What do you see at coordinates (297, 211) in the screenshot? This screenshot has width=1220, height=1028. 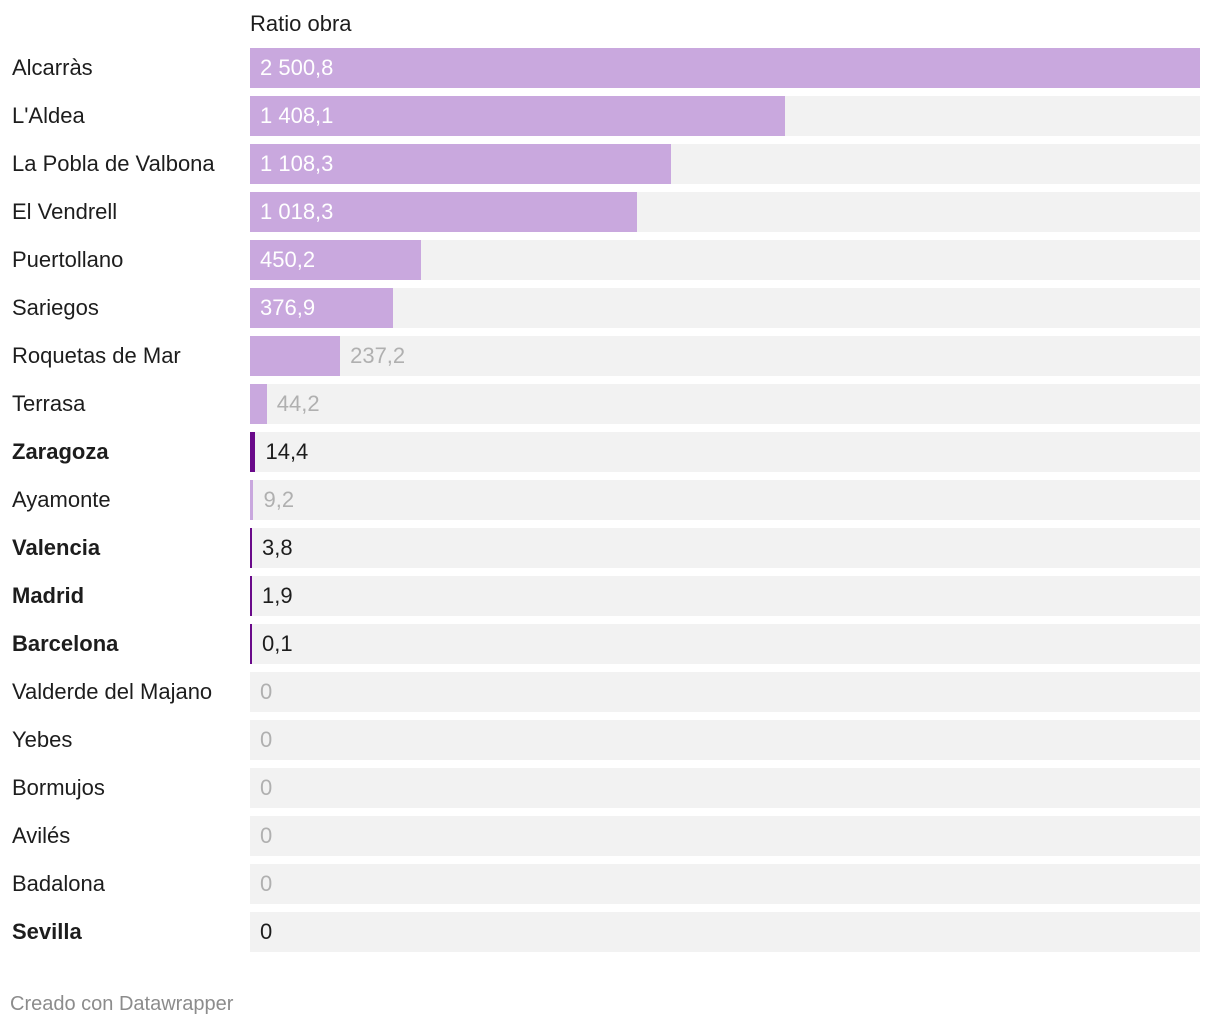 I see `value-label: 1 018,3` at bounding box center [297, 211].